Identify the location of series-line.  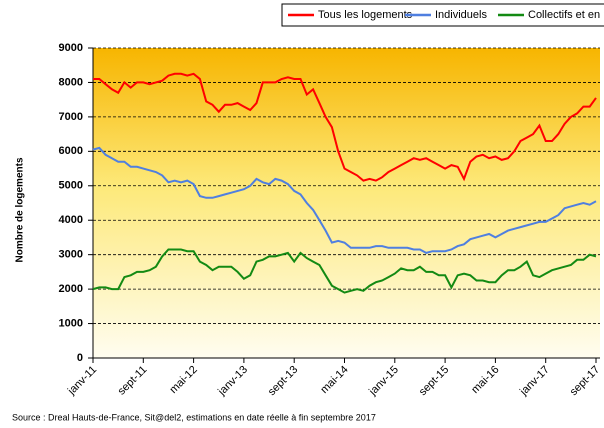
(344, 271).